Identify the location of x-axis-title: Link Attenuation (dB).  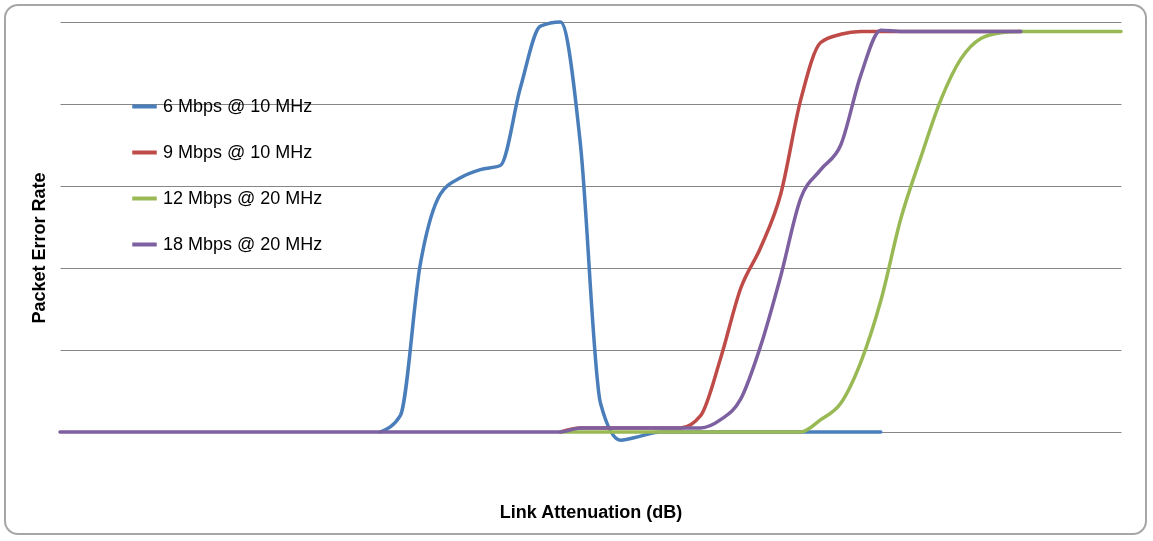
(591, 511).